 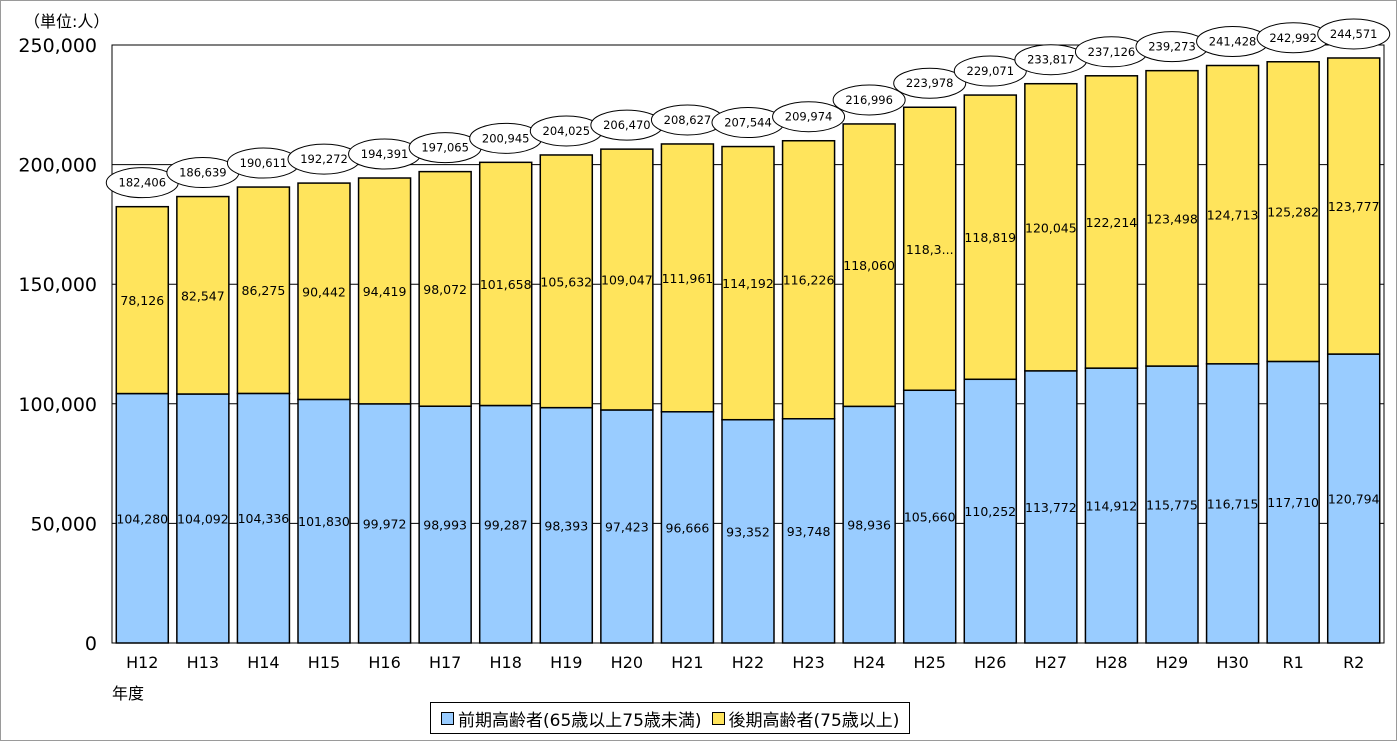 I want to click on data-label-early-elderly: 101,830, so click(x=324, y=521).